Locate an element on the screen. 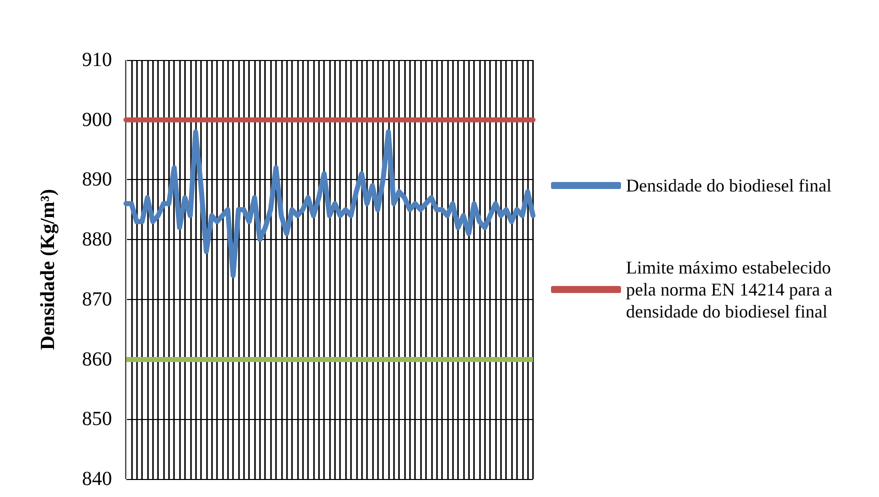  legend-label: Limite máximo estabelecido pela norma EN 14214 para a densidade do biodiesel final is located at coordinates (731, 290).